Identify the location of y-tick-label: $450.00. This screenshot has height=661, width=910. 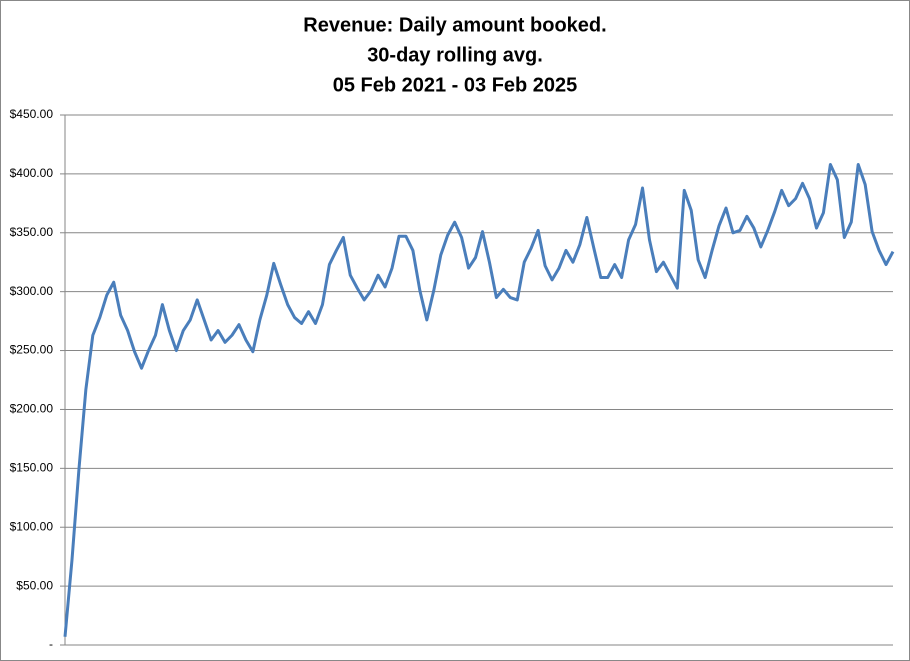
(32, 114).